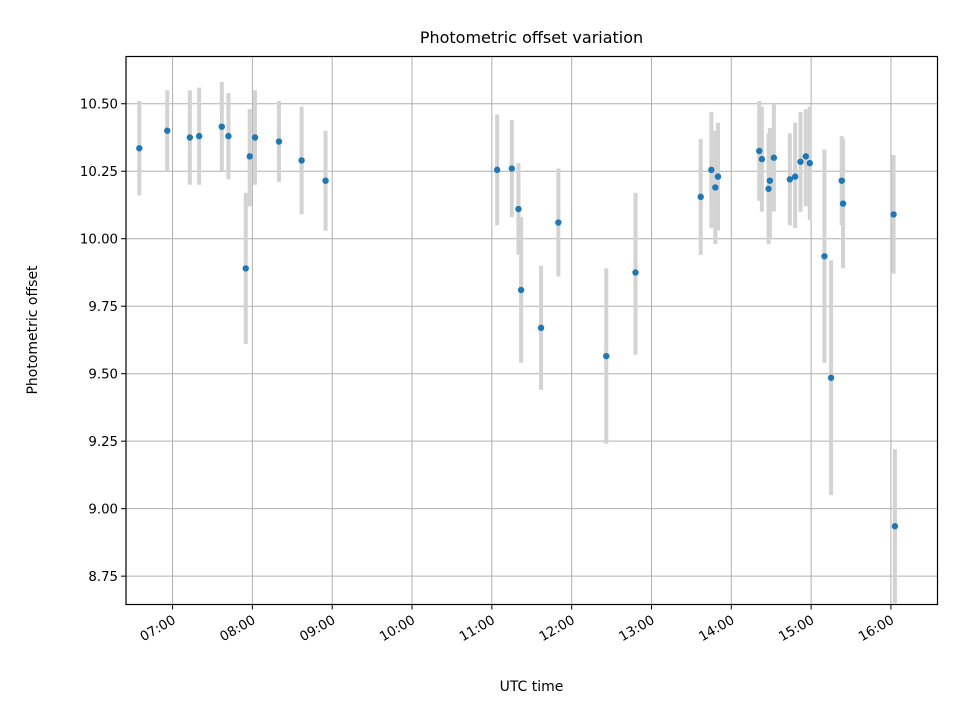 This screenshot has width=960, height=720. I want to click on x-axis-label: UTC time, so click(532, 687).